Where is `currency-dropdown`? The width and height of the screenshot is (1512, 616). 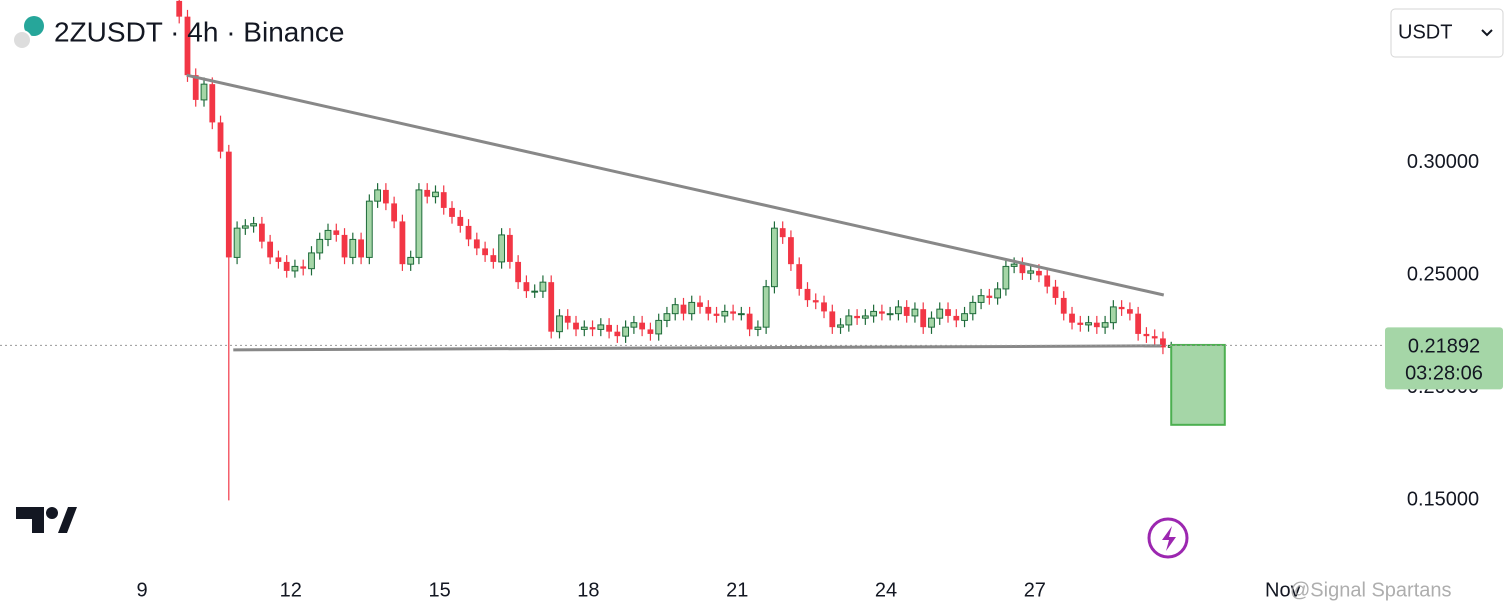 currency-dropdown is located at coordinates (1447, 33).